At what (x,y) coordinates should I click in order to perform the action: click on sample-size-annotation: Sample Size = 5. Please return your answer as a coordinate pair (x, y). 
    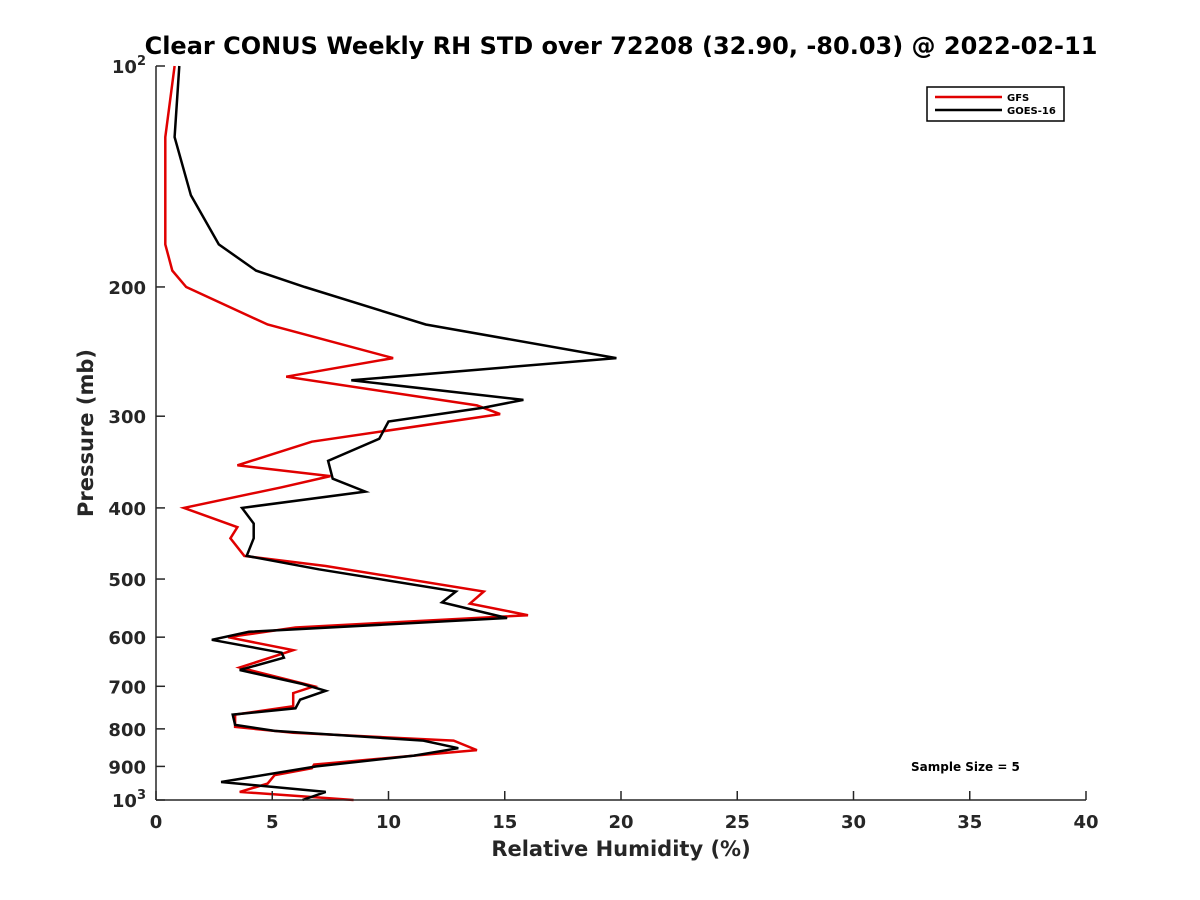
    Looking at the image, I should click on (965, 767).